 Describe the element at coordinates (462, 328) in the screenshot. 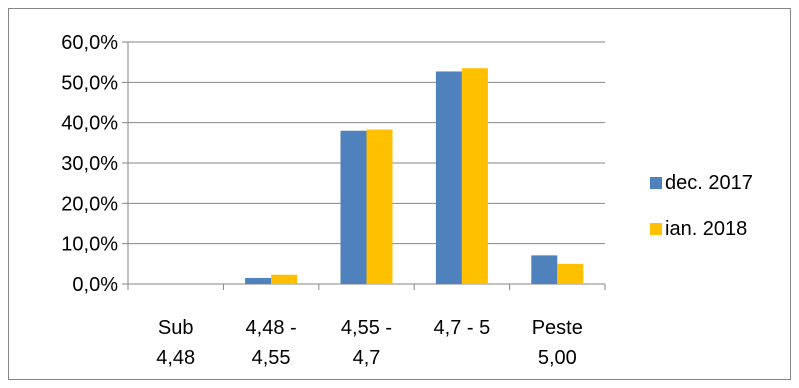

I see `x-tick-label: 4,7 - 5` at that location.